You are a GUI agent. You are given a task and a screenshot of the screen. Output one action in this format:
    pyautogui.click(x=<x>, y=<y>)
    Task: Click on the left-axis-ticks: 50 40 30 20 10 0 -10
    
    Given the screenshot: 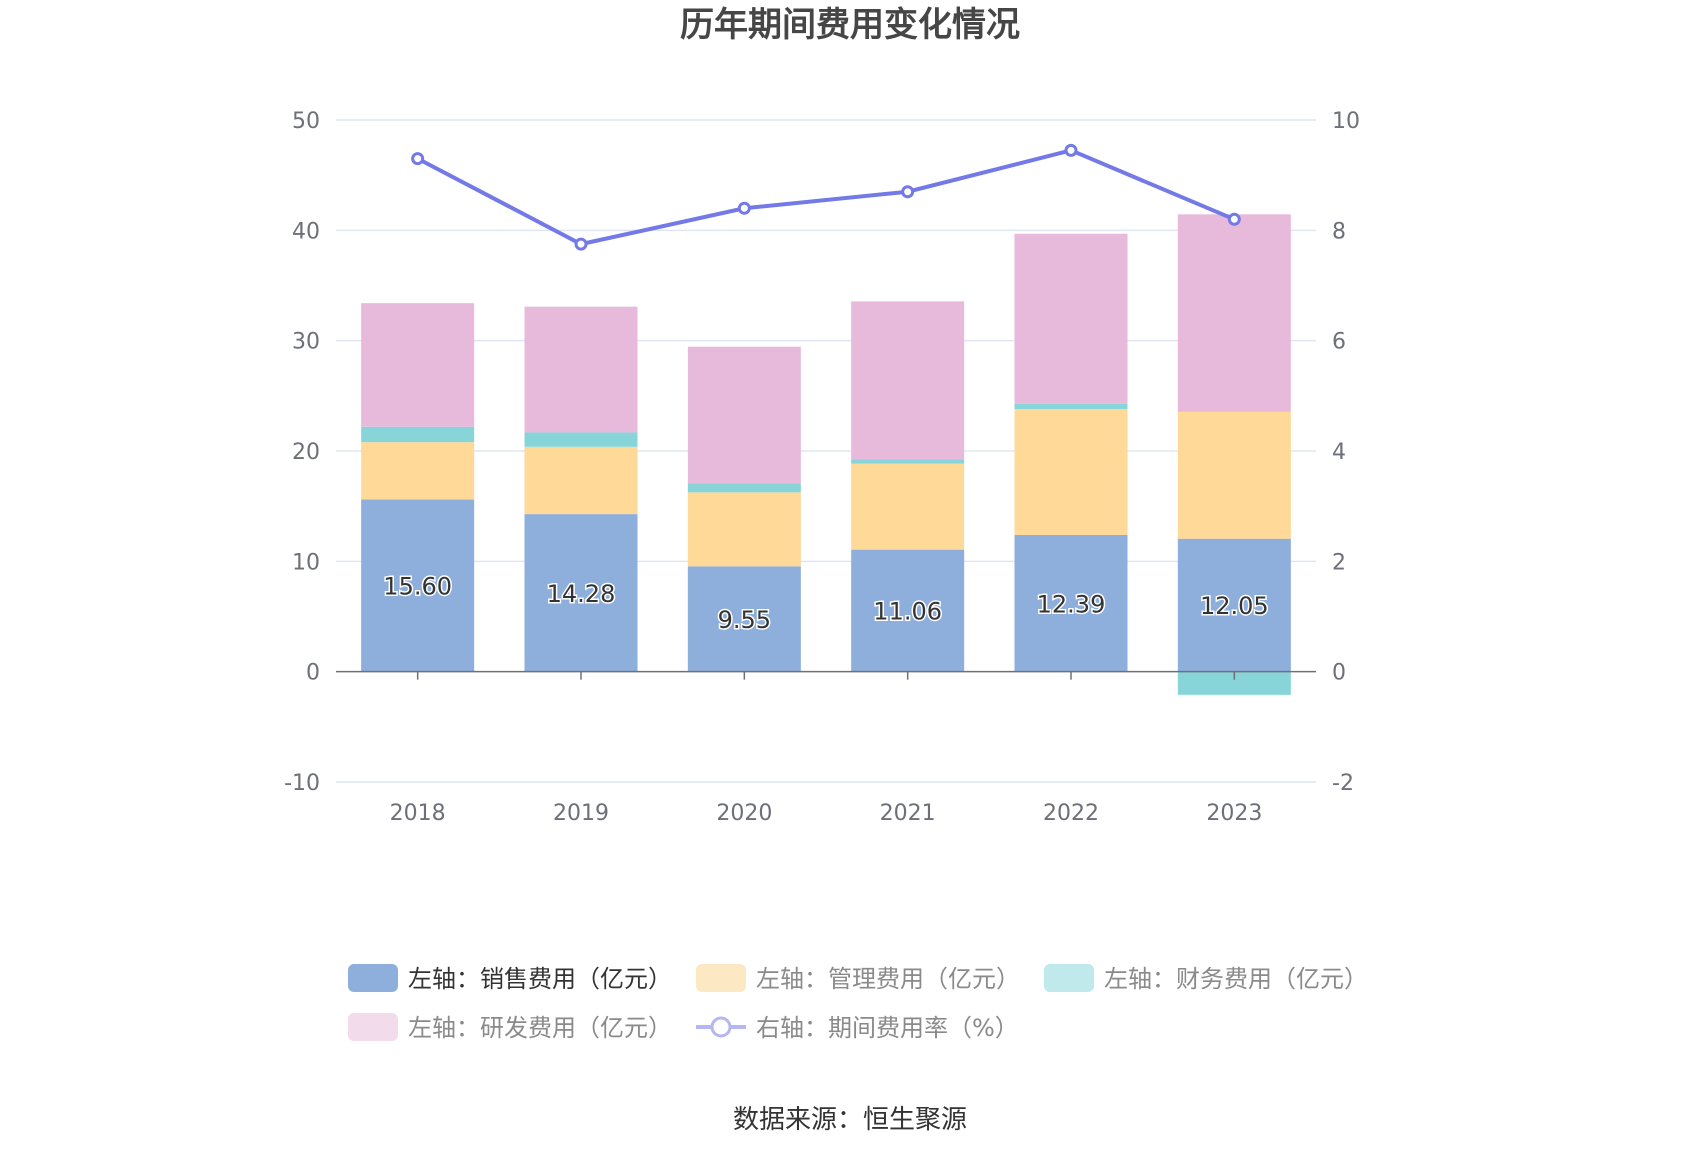 What is the action you would take?
    pyautogui.click(x=302, y=452)
    